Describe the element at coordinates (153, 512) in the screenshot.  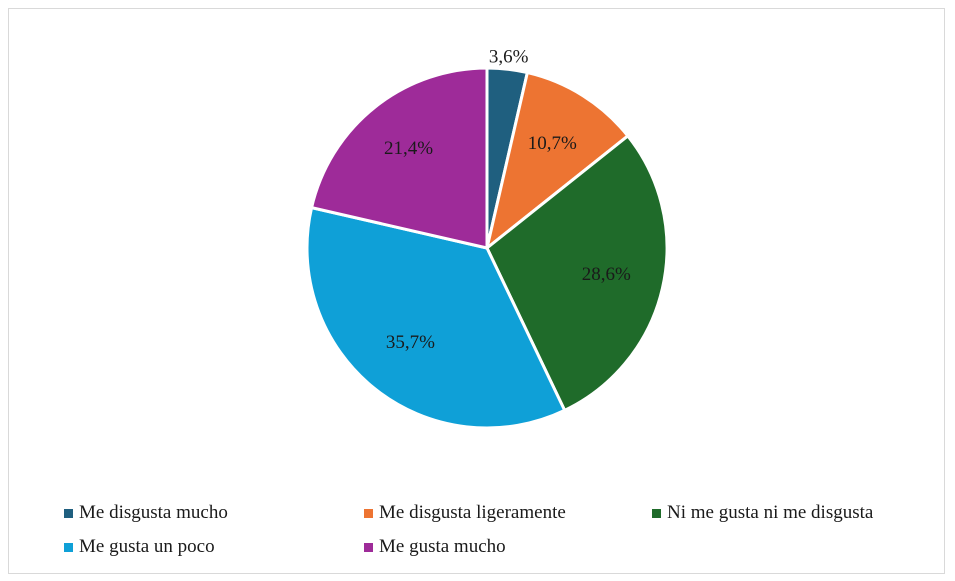
I see `legend-label: Me disgusta mucho` at that location.